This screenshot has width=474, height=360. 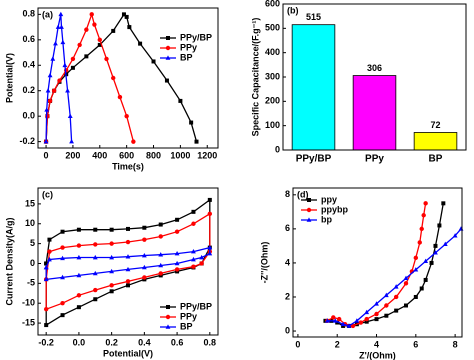 What do you see at coordinates (255, 77) in the screenshot?
I see `y-axis-label: Specific Capacitance/(F.g⁻¹)` at bounding box center [255, 77].